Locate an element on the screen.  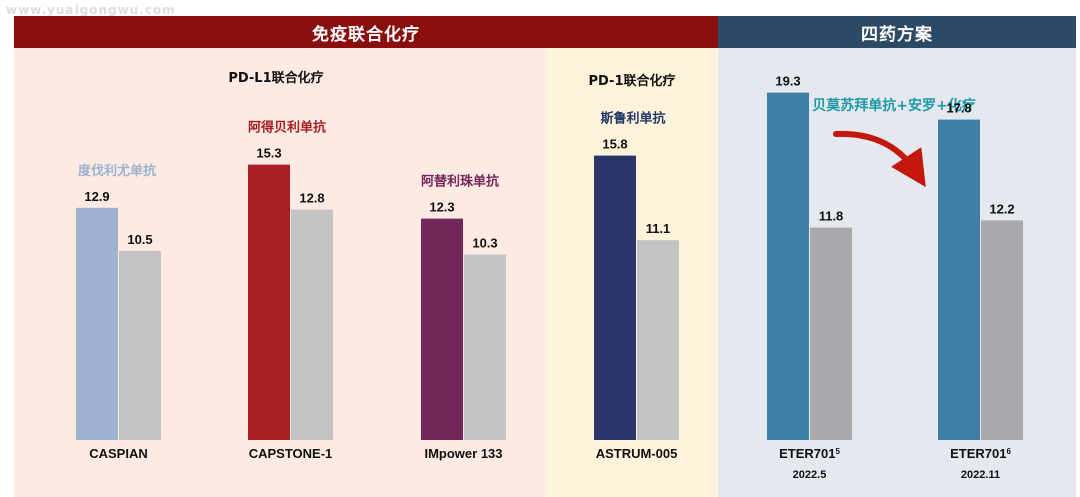
treatment-value-label: 12.9 is located at coordinates (96, 196).